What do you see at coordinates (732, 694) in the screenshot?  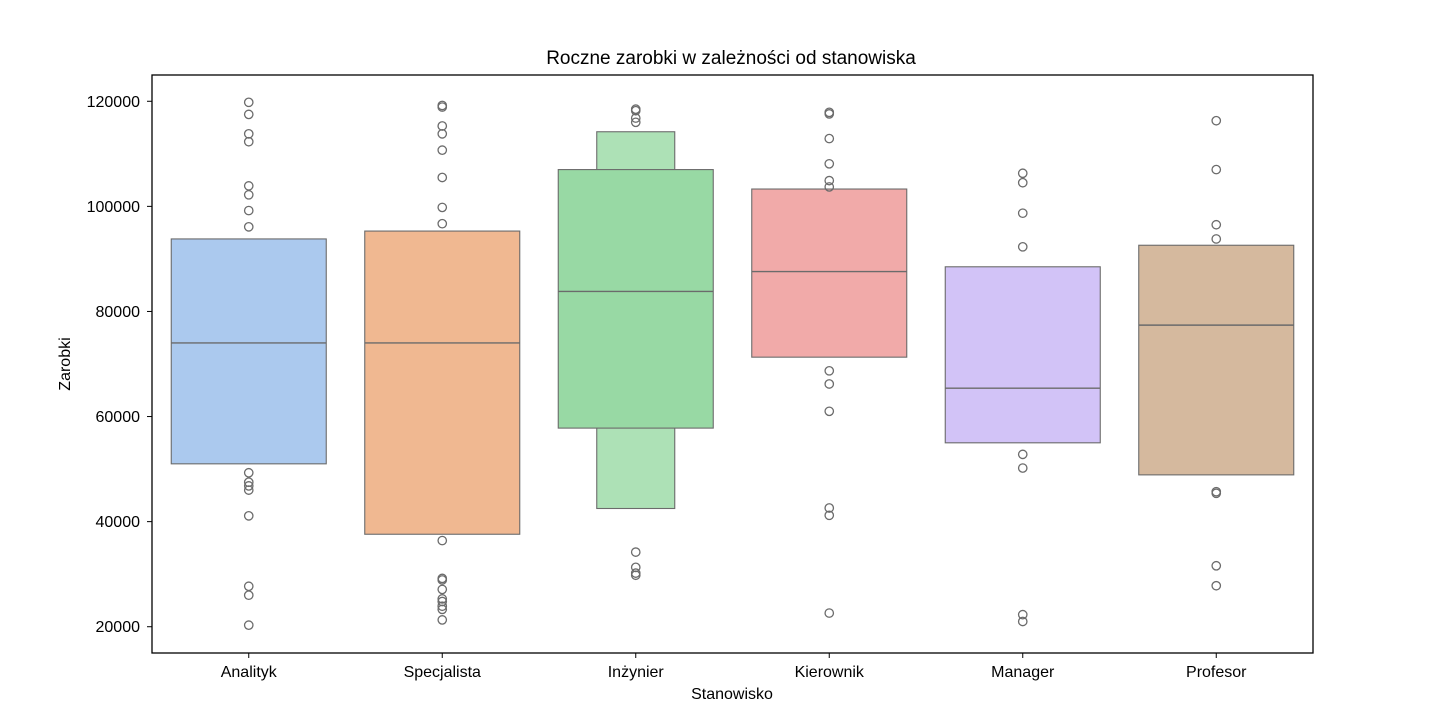 I see `x-axis-label: Stanowisko` at bounding box center [732, 694].